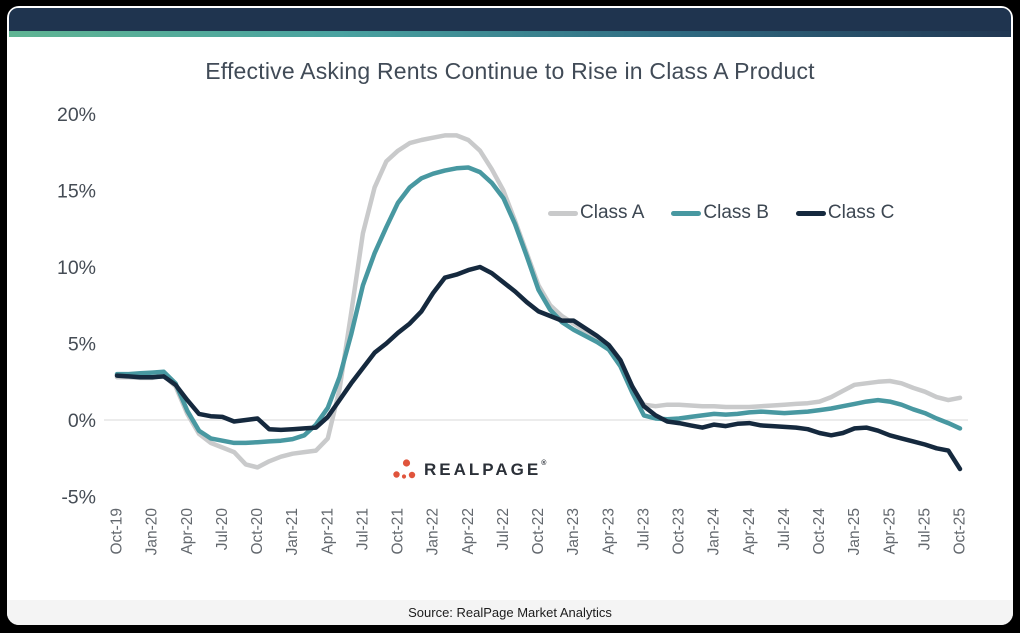 Image resolution: width=1020 pixels, height=633 pixels. What do you see at coordinates (222, 529) in the screenshot?
I see `x-axis-label: Jul-20` at bounding box center [222, 529].